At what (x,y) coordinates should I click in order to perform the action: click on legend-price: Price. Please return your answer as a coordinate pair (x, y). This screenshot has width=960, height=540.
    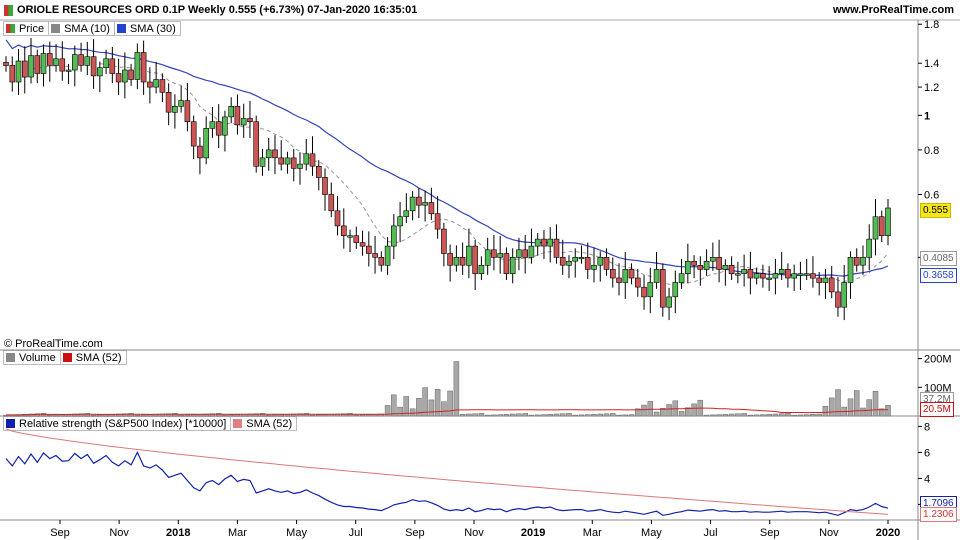
    Looking at the image, I should click on (26, 28).